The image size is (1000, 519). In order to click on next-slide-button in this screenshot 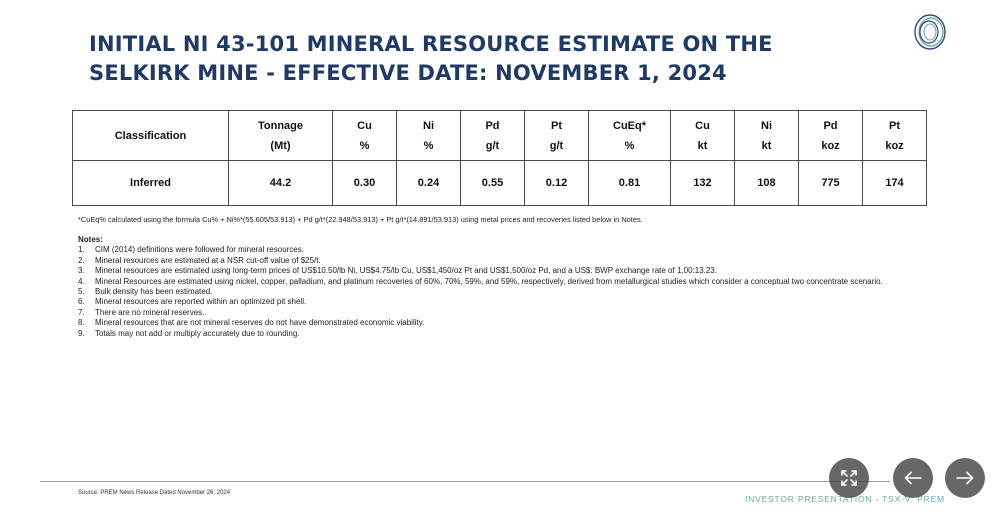, I will do `click(965, 478)`.